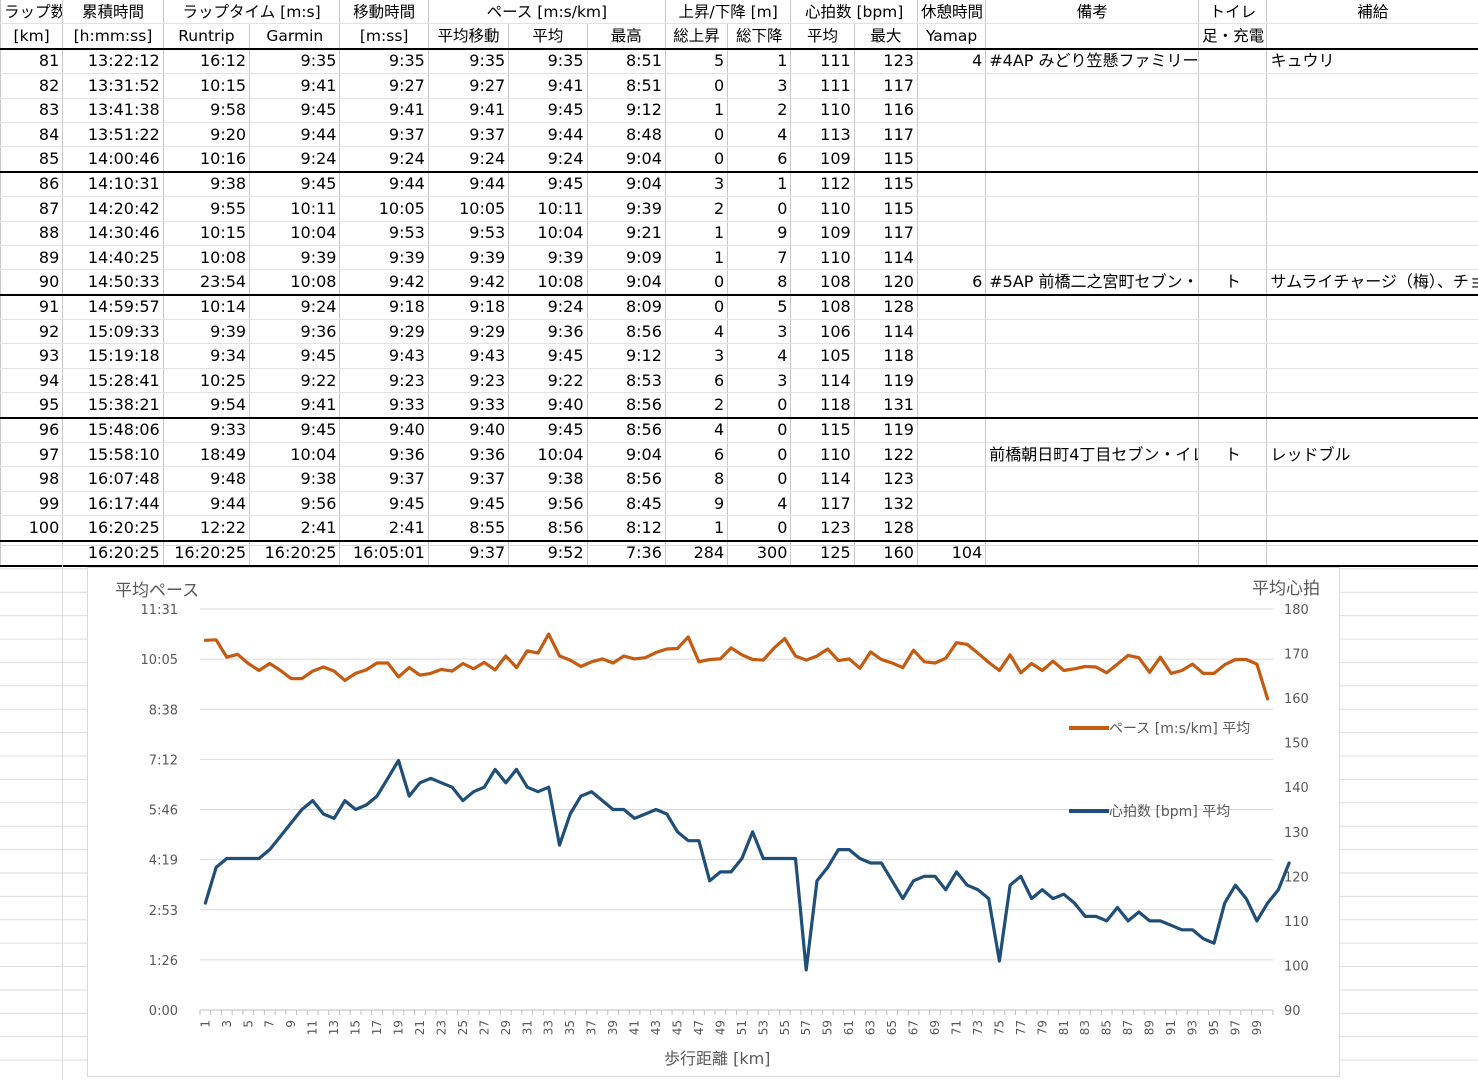 The width and height of the screenshot is (1478, 1080). Describe the element at coordinates (113, 282) in the screenshot. I see `table-cell: 14:50:33` at that location.